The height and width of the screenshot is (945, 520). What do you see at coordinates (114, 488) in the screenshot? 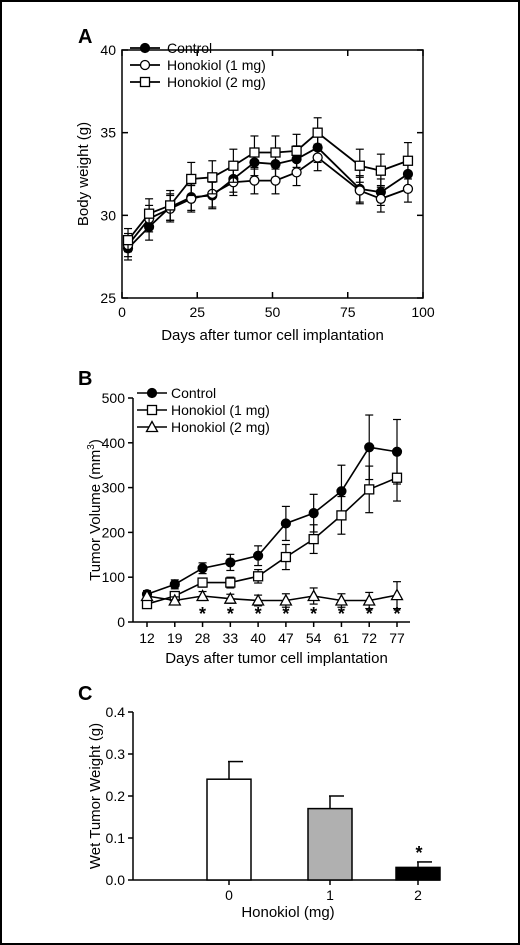
I see `y-tick-label: 300` at bounding box center [114, 488].